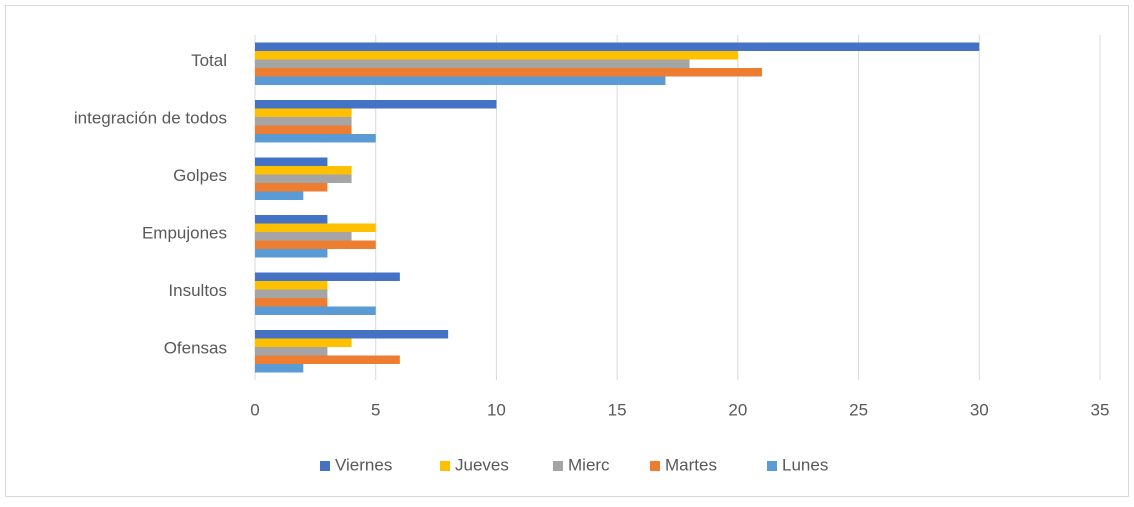 This screenshot has height=507, width=1134. What do you see at coordinates (1100, 409) in the screenshot?
I see `x-tick-label: 35` at bounding box center [1100, 409].